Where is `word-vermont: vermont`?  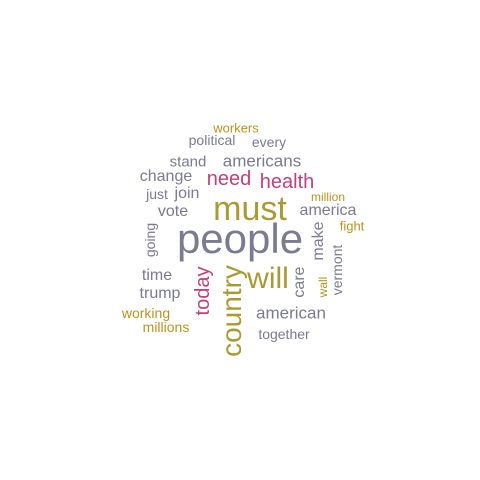 word-vermont: vermont is located at coordinates (337, 270).